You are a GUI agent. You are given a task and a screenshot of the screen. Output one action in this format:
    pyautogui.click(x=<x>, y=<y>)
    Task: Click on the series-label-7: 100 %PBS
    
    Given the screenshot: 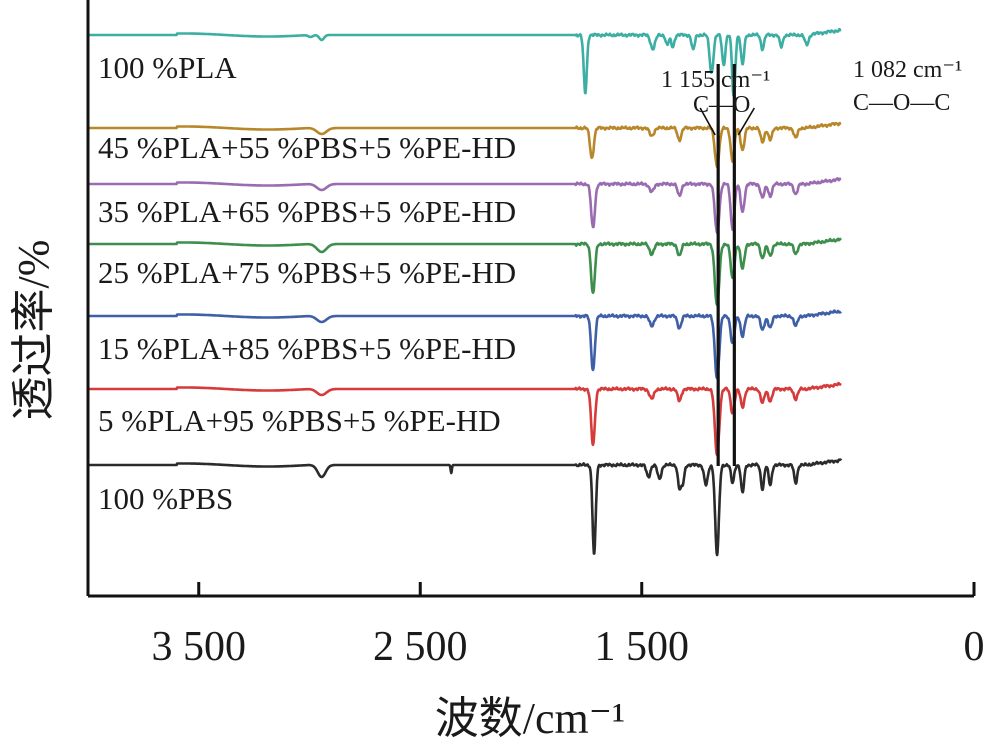 What is the action you would take?
    pyautogui.click(x=165, y=498)
    